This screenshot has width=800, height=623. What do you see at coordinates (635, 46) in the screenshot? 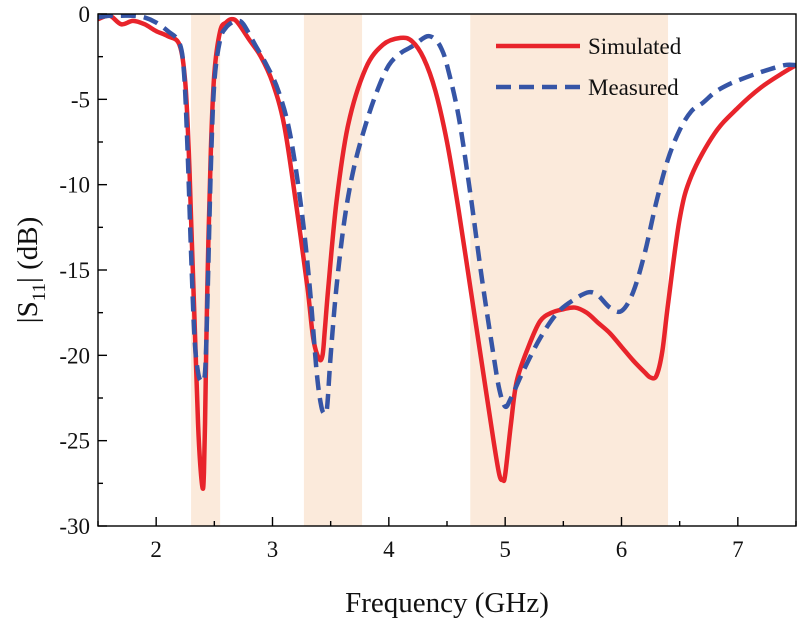
I see `legend-label-simulated: Simulated` at bounding box center [635, 46].